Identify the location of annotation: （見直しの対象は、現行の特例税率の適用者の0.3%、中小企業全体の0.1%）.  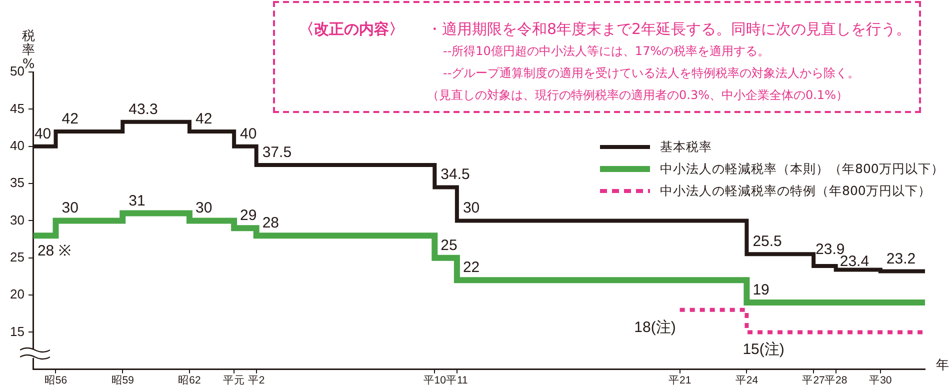
(637, 95).